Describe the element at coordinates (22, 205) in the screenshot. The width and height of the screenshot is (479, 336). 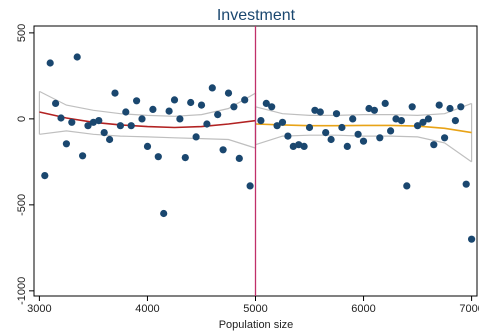
I see `y-tick-label: -500` at that location.